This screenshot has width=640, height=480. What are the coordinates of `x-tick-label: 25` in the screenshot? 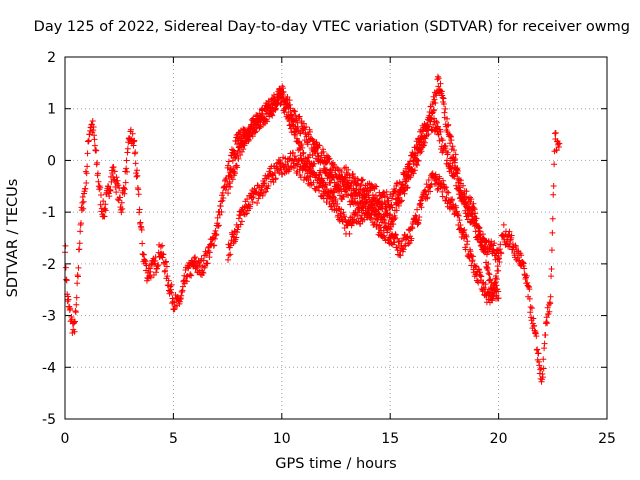 It's located at (607, 439).